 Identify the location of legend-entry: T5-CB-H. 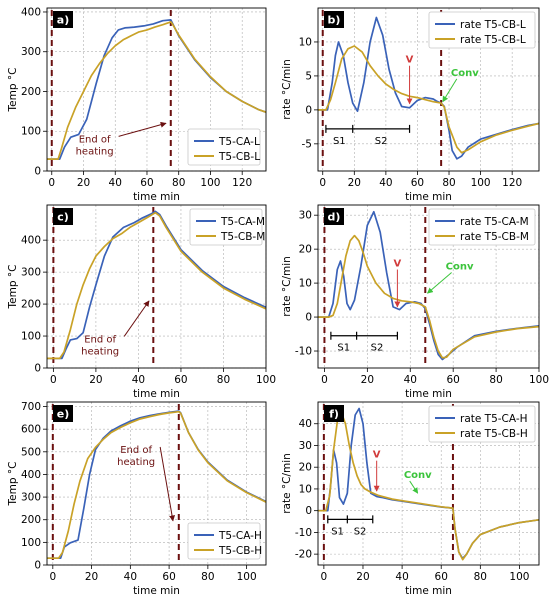
(240, 551).